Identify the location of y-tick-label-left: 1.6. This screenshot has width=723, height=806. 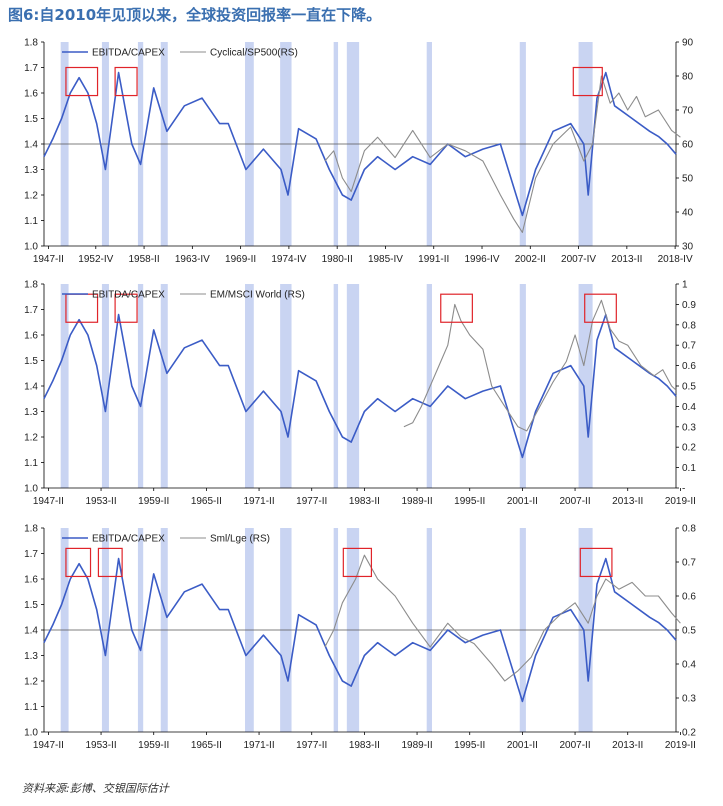
(31, 94).